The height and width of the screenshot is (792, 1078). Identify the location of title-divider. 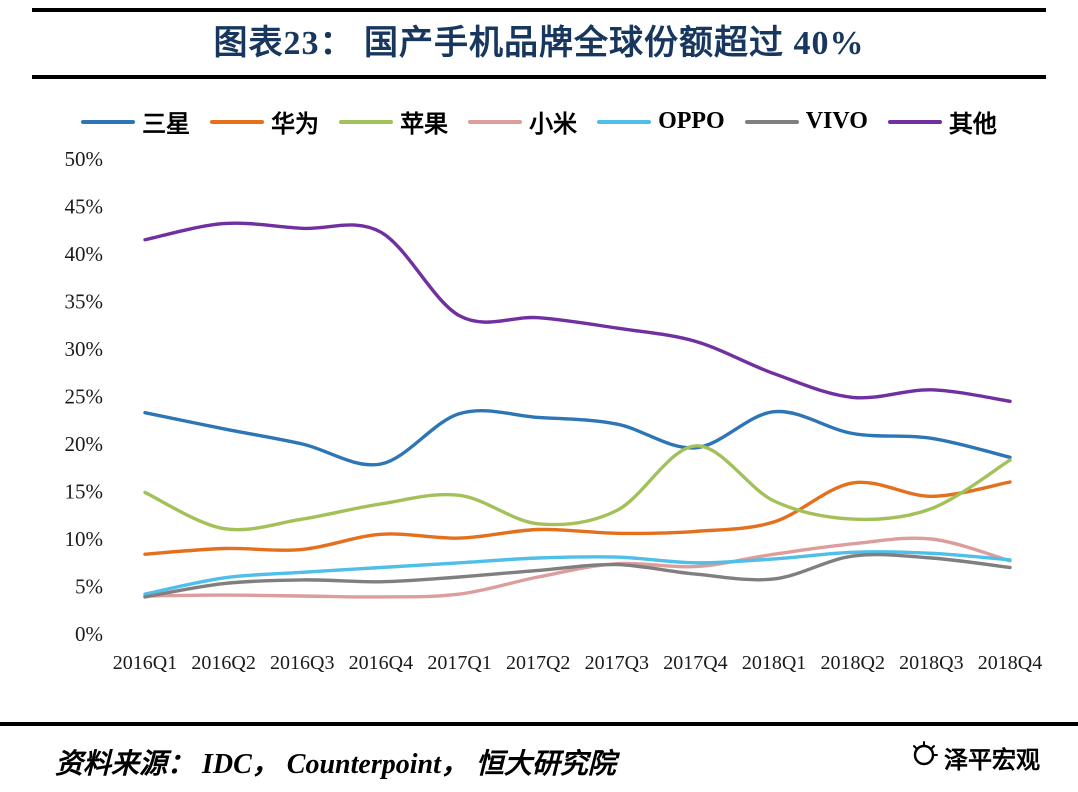
(539, 76).